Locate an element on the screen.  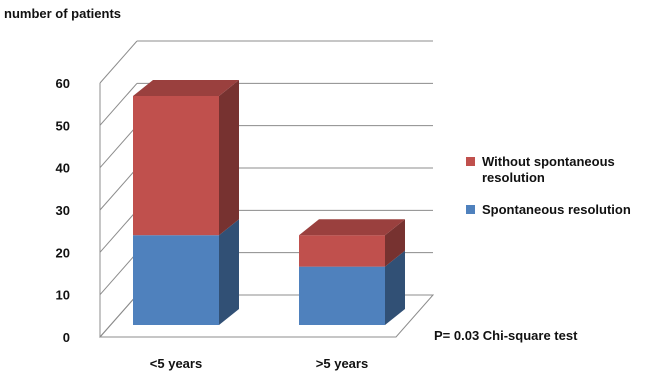
legend-label-without-resolution: Without spontaneous resolution is located at coordinates (548, 169).